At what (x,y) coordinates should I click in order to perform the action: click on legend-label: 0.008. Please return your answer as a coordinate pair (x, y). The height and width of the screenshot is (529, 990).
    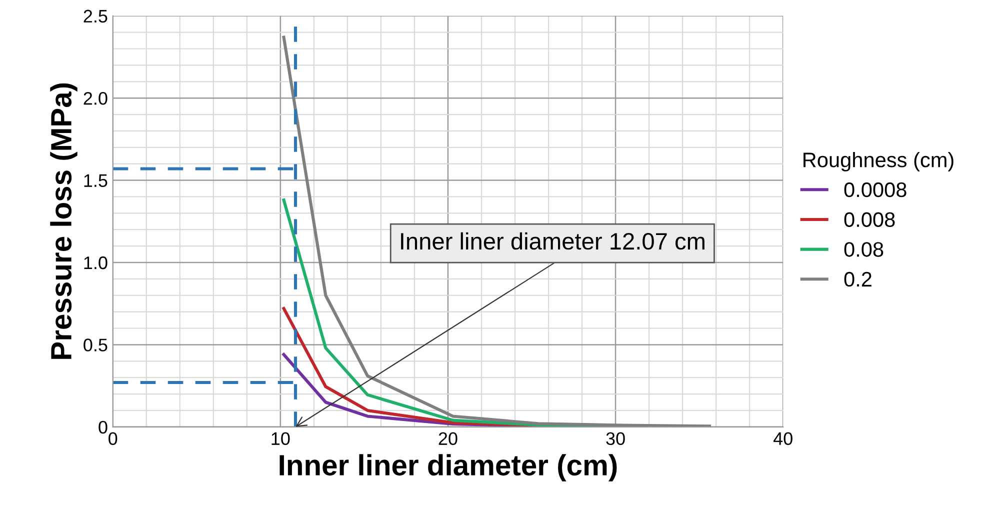
    Looking at the image, I should click on (869, 219).